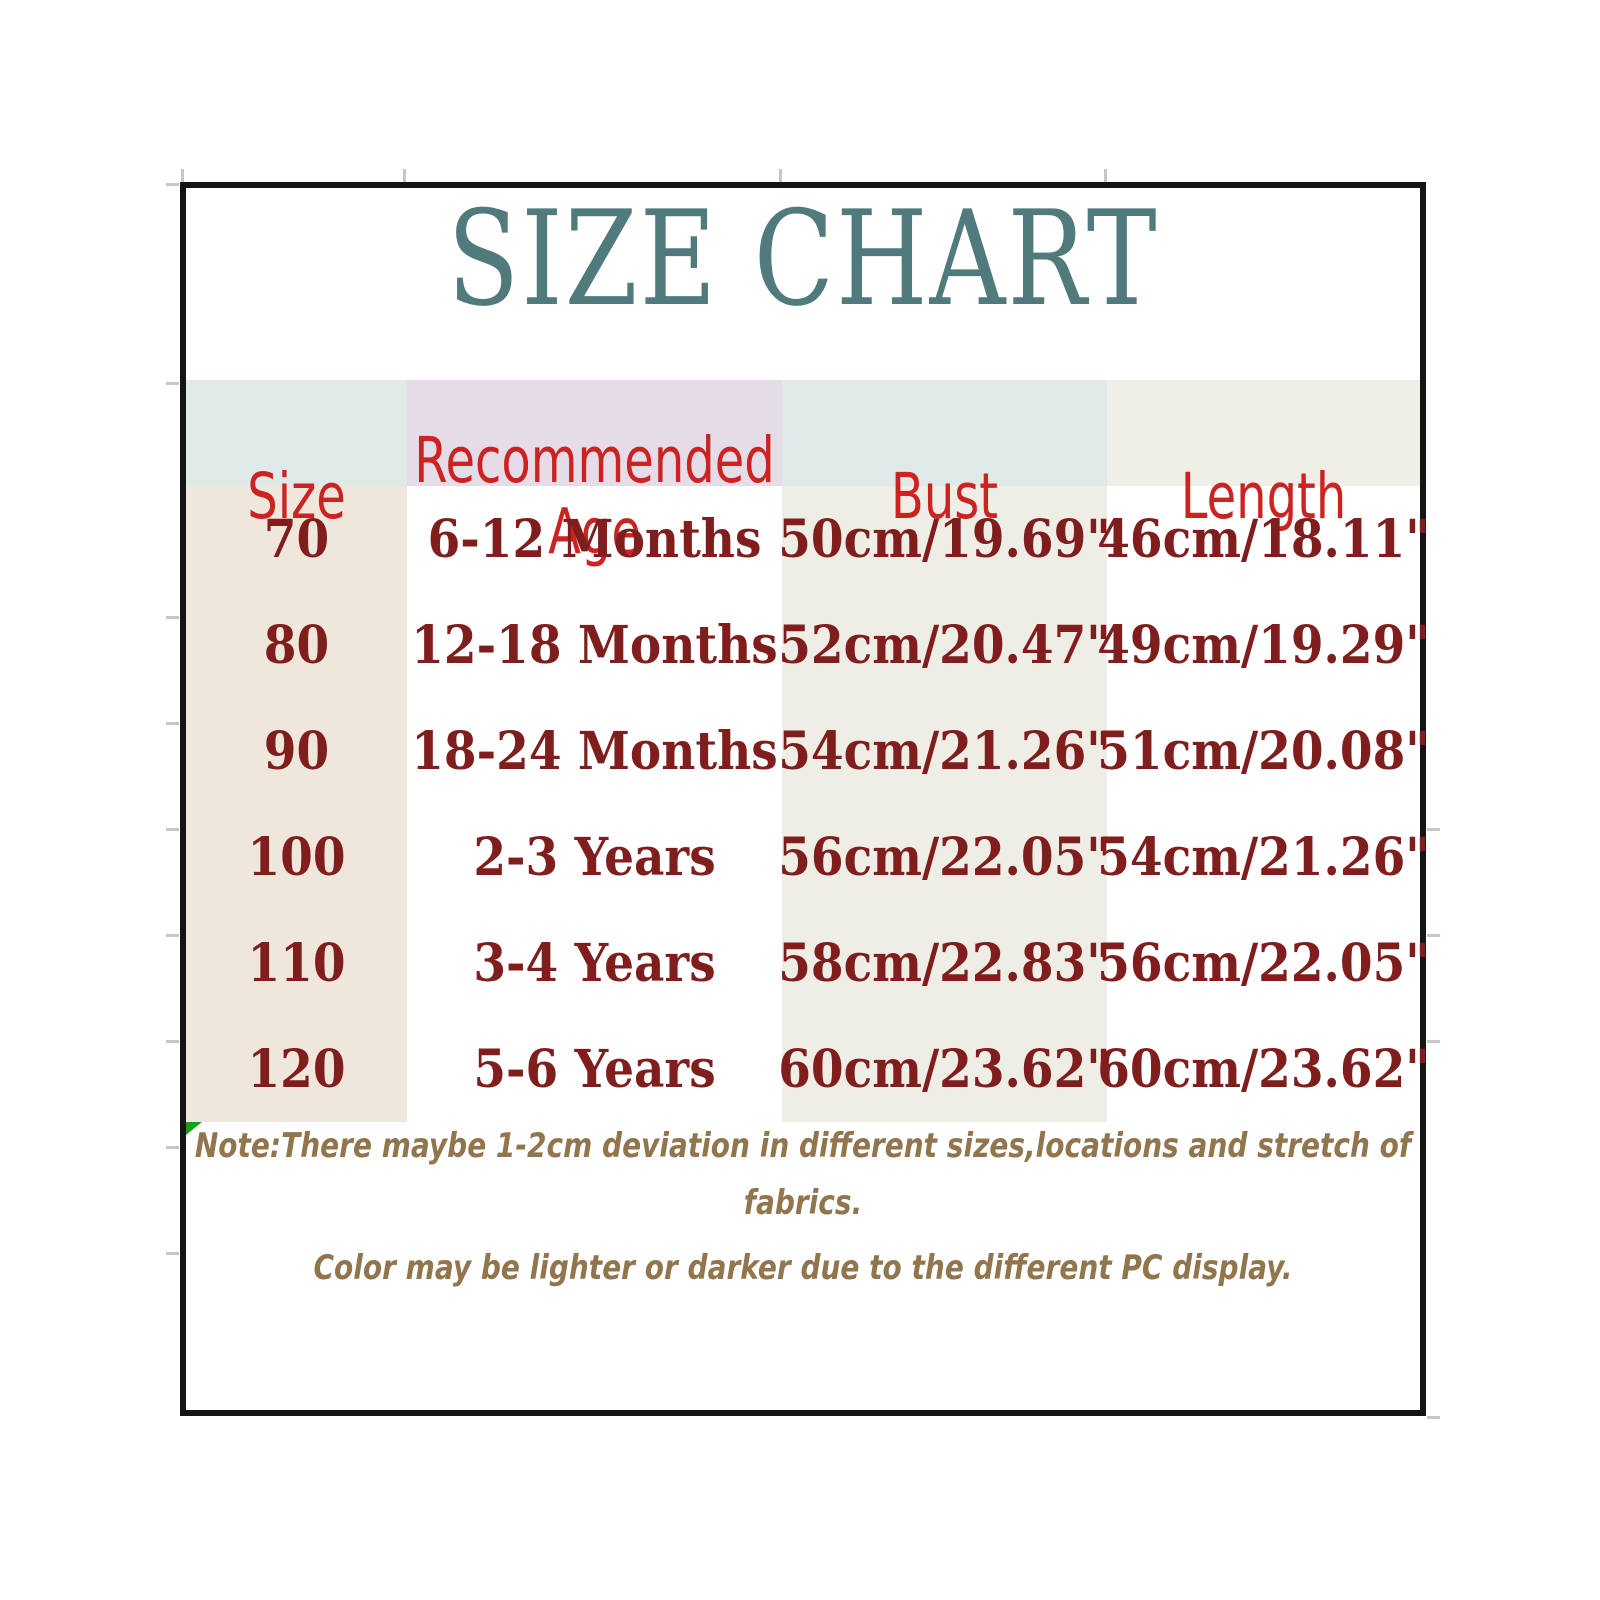 The width and height of the screenshot is (1600, 1600). I want to click on table-cell-size: 90, so click(296, 751).